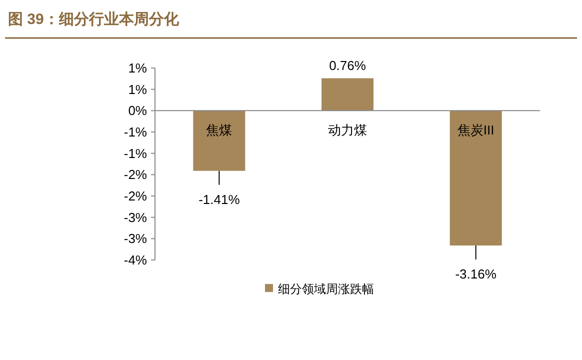 The width and height of the screenshot is (582, 360). What do you see at coordinates (326, 289) in the screenshot?
I see `legend-label: 细分领域周涨跌幅` at bounding box center [326, 289].